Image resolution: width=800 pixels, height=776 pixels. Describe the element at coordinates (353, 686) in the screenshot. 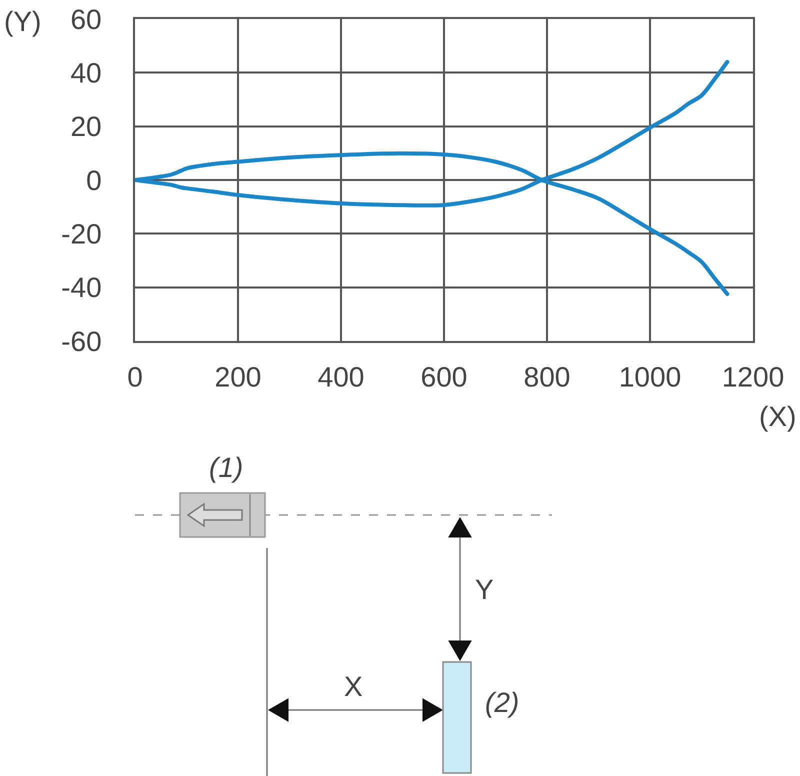

I see `text: X` at that location.